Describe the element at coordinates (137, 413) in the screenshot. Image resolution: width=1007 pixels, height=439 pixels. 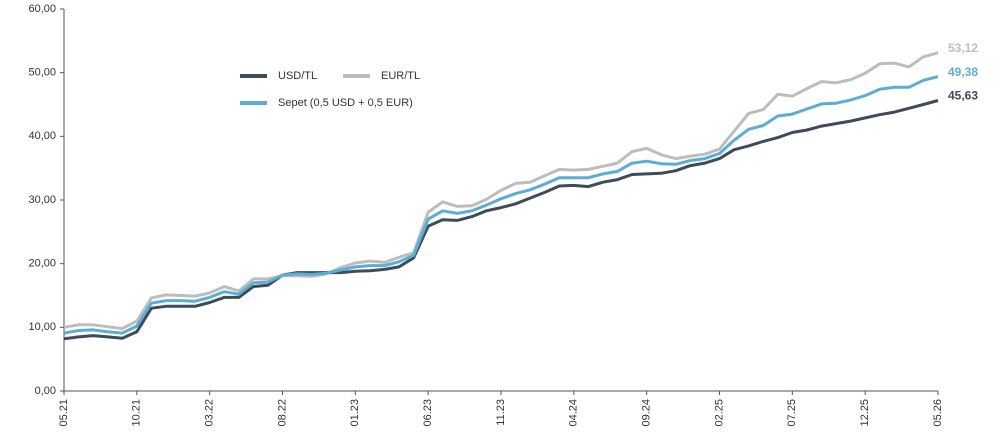
I see `x-tick-label: 10.21` at that location.